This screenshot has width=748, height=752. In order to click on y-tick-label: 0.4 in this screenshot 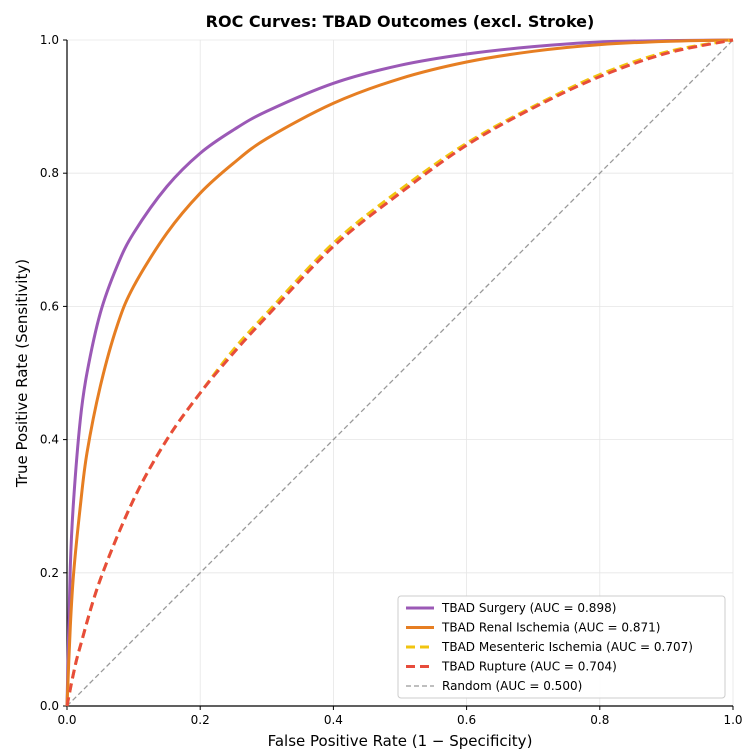, I will do `click(49, 440)`.